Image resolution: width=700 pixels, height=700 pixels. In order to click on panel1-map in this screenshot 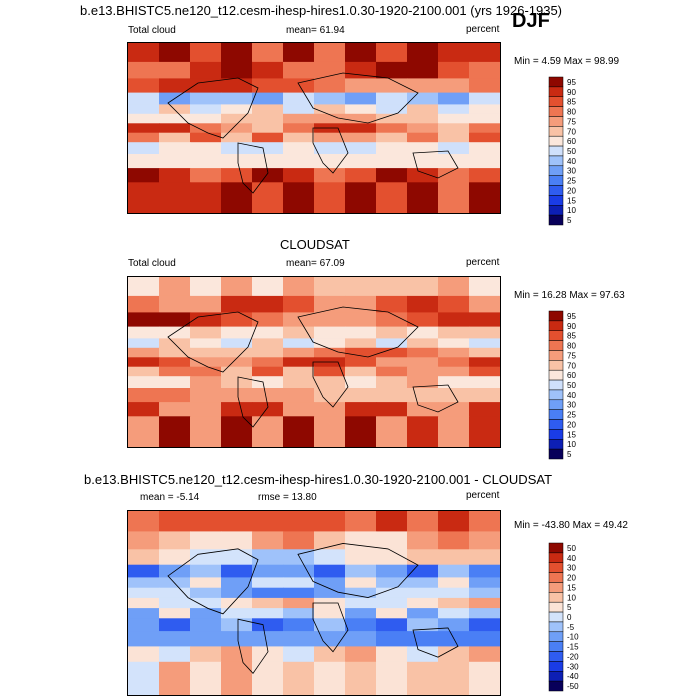, I will do `click(314, 128)`.